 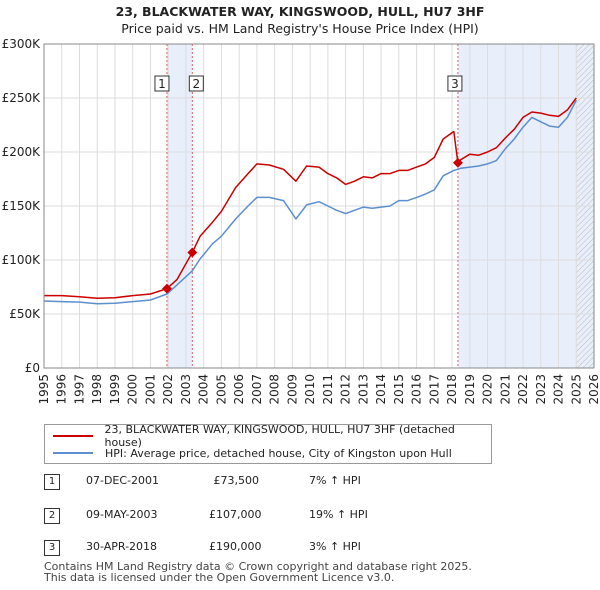 I want to click on x-tick-label: 1996, so click(x=62, y=389).